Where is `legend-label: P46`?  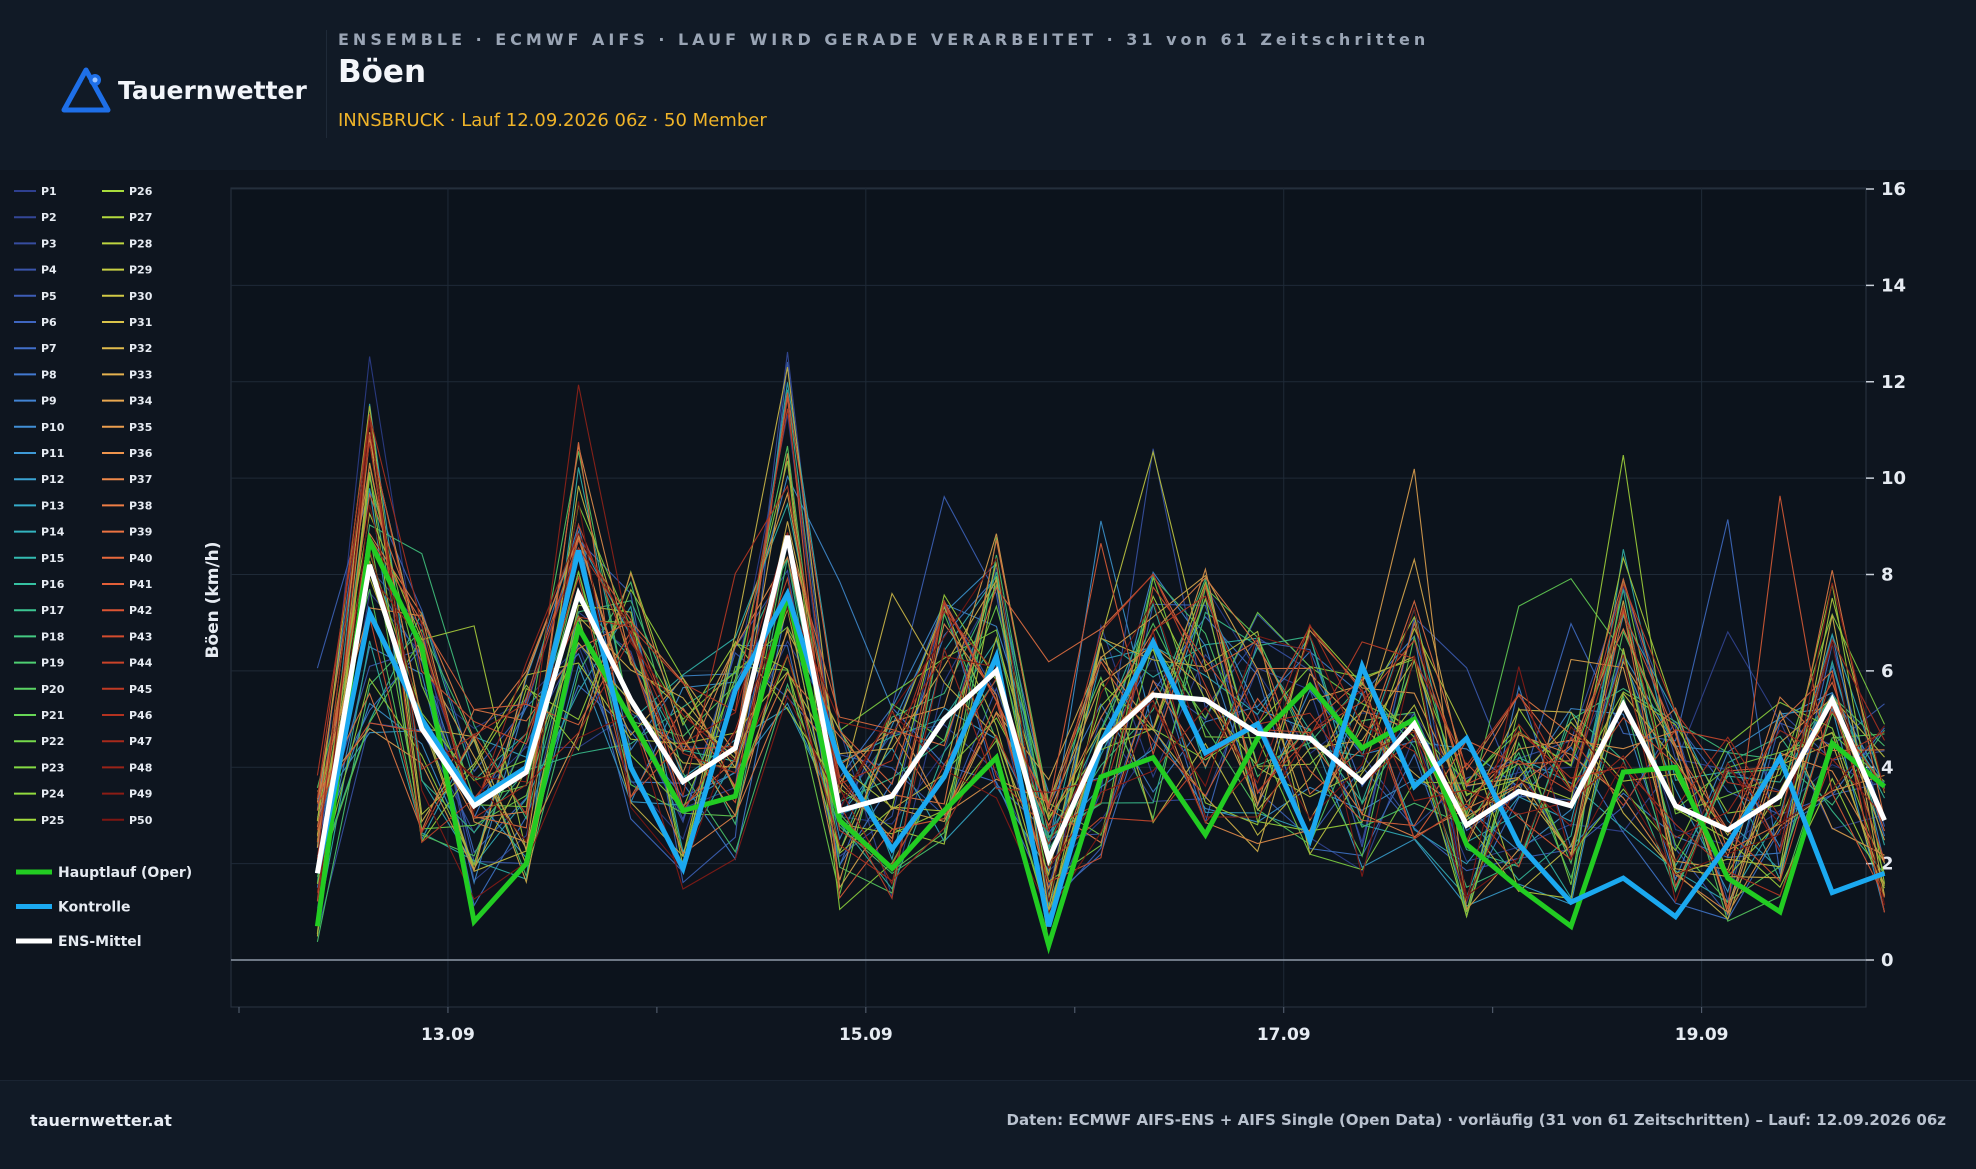
legend-label: P46 is located at coordinates (141, 715).